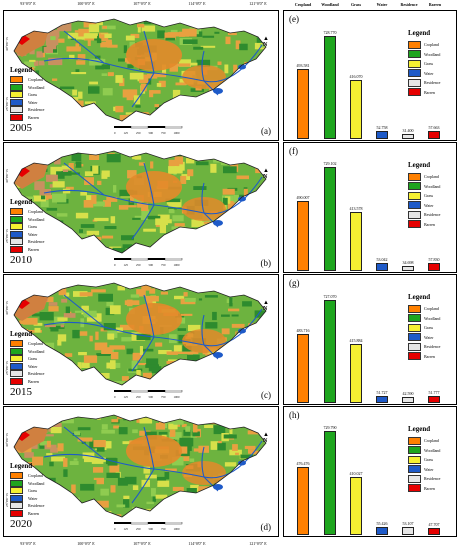 The image size is (459, 550). What do you see at coordinates (419, 165) in the screenshot?
I see `legend-title: Legend` at bounding box center [419, 165].